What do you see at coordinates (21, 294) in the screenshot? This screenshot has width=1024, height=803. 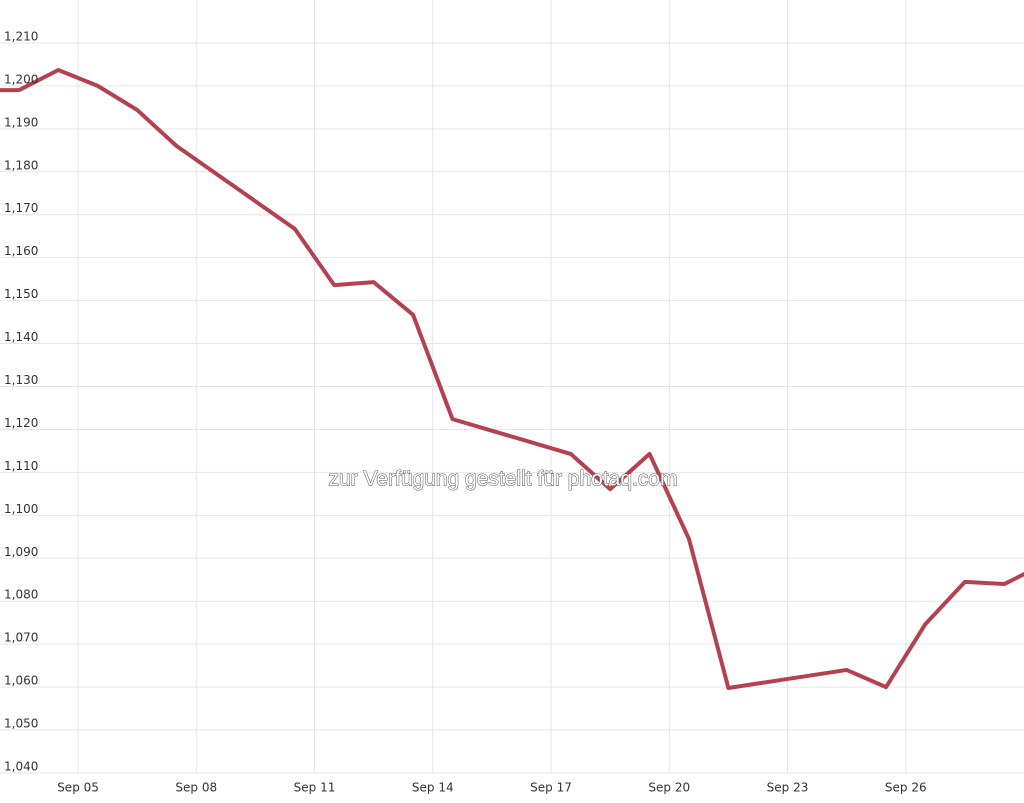 I see `y-tick-label: 1,150` at bounding box center [21, 294].